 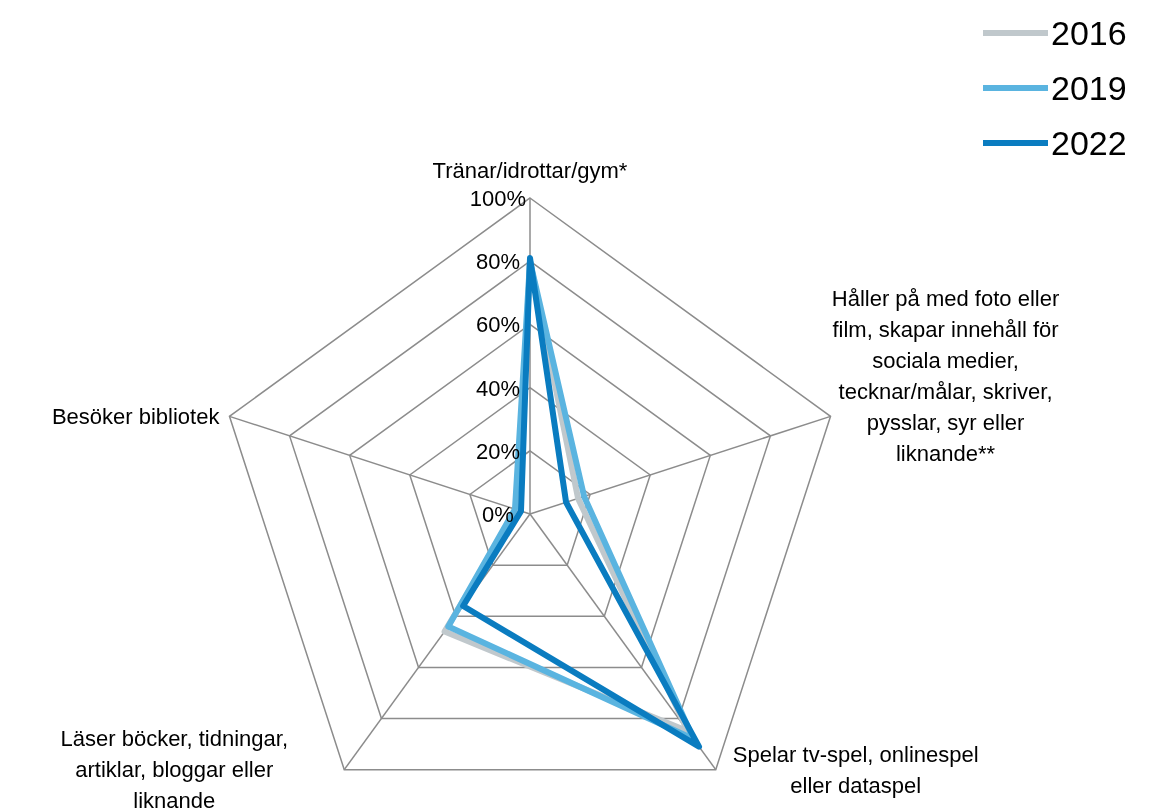 What do you see at coordinates (498, 388) in the screenshot?
I see `y-tick-label: 40%` at bounding box center [498, 388].